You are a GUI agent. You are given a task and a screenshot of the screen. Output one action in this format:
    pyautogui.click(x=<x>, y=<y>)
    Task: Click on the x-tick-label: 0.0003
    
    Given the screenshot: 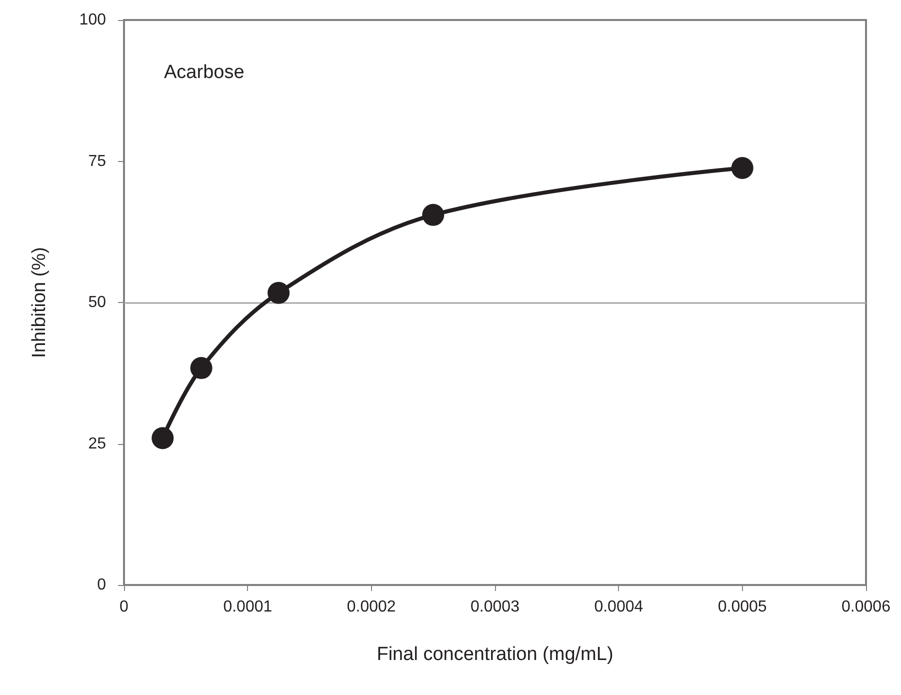 What is the action you would take?
    pyautogui.click(x=495, y=607)
    